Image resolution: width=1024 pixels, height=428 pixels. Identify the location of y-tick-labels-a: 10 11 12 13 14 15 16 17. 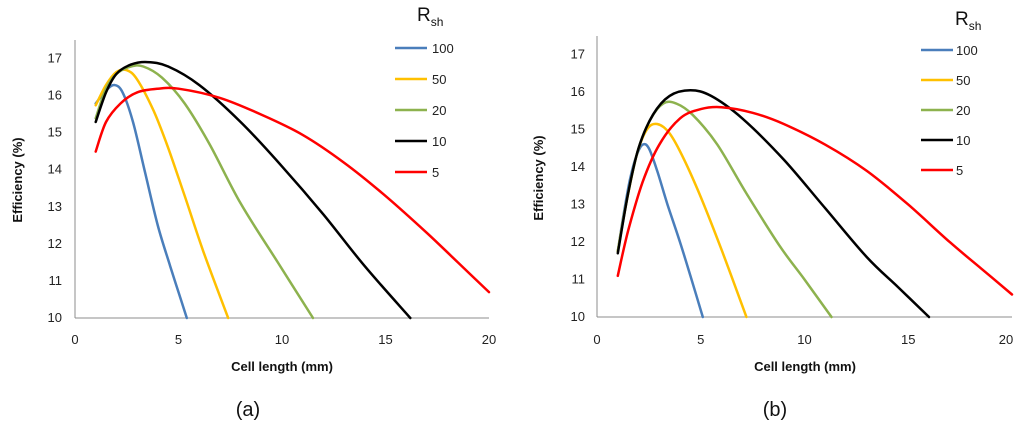
(55, 188).